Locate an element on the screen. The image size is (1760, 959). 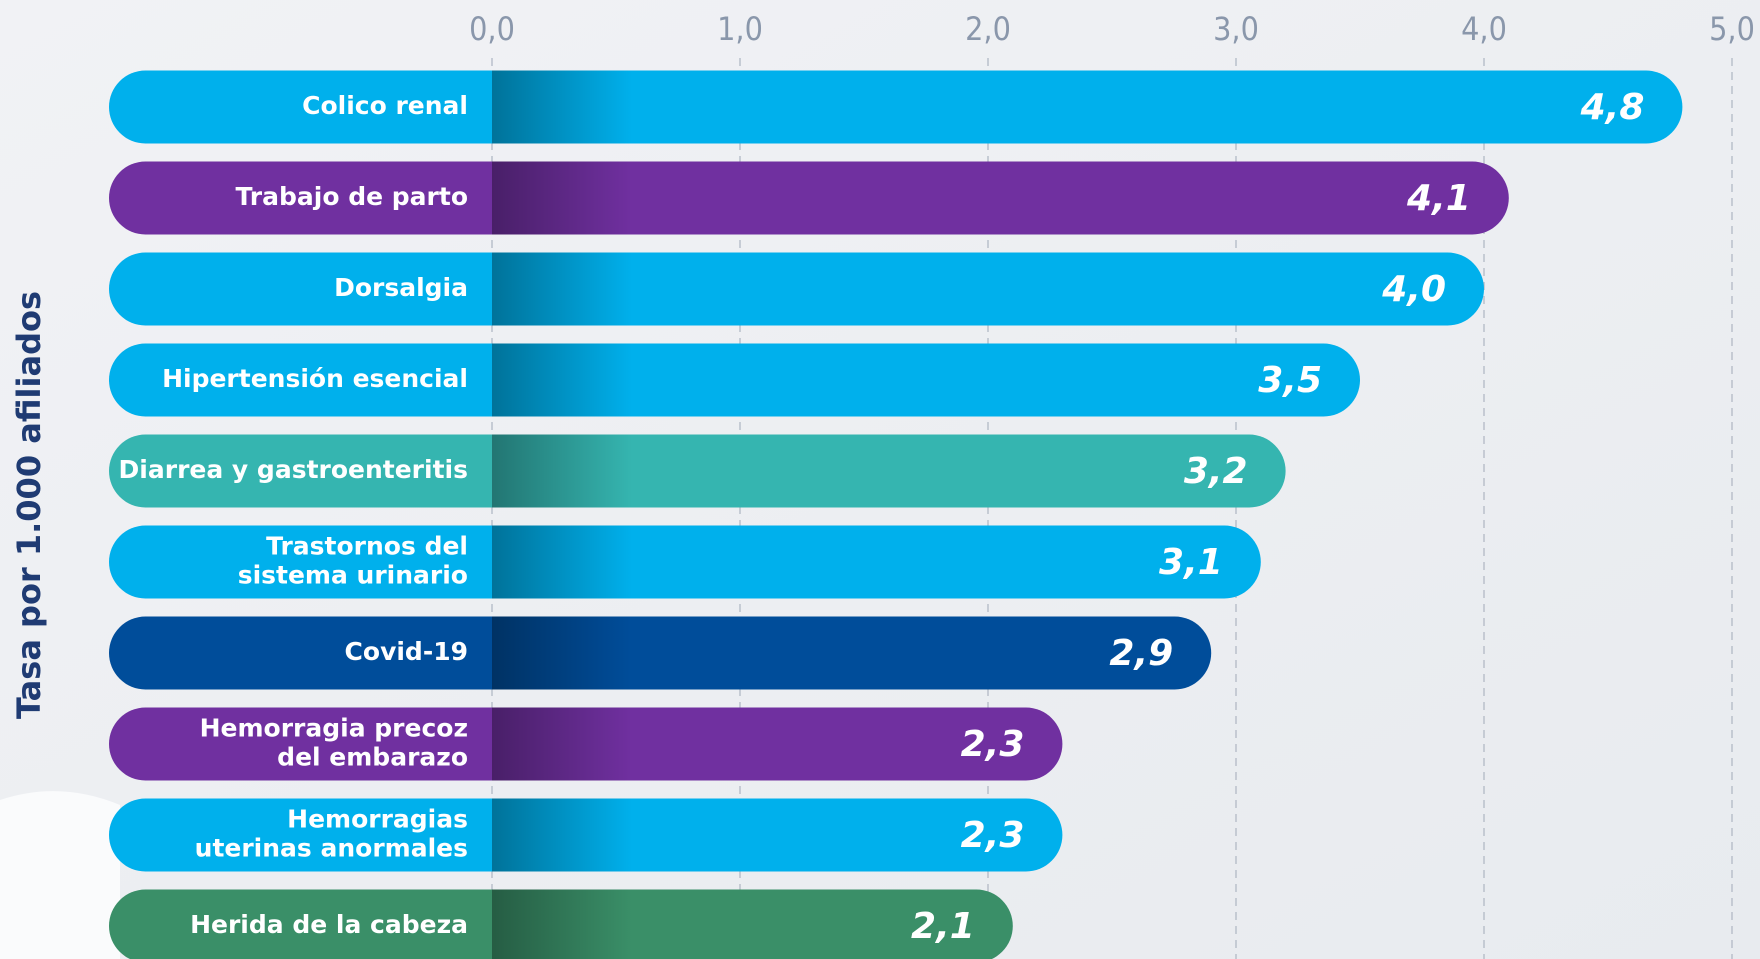
value-label: 4,0 is located at coordinates (1413, 289).